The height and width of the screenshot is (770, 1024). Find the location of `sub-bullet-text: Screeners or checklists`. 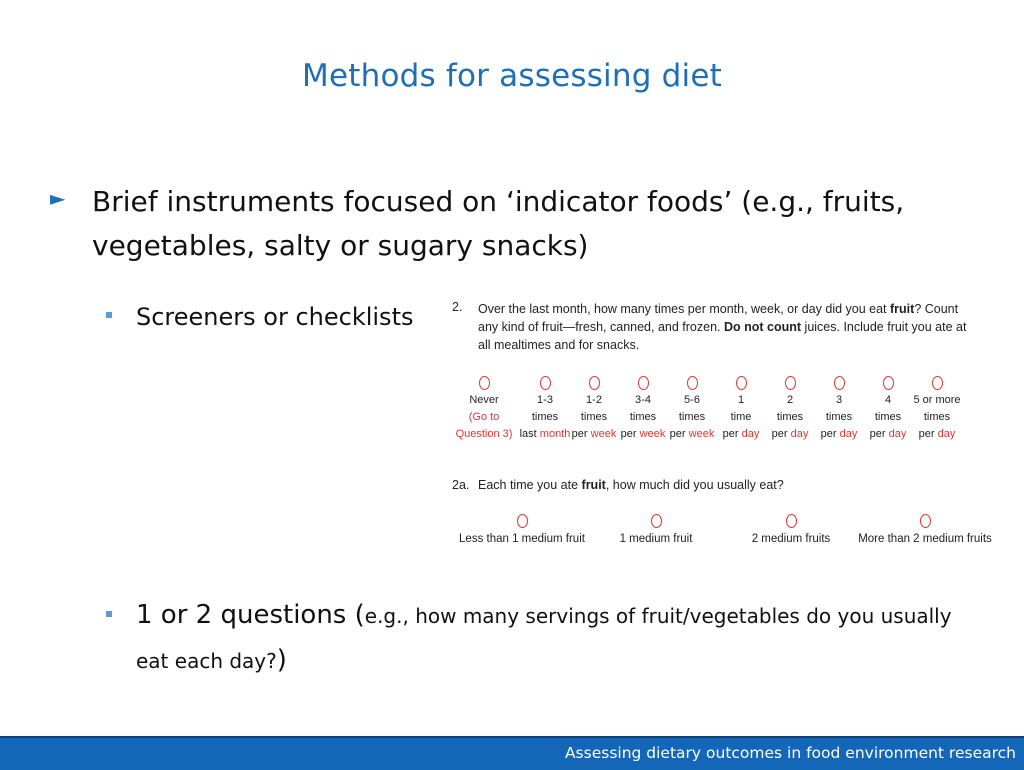

sub-bullet-text: Screeners or checklists is located at coordinates (275, 317).